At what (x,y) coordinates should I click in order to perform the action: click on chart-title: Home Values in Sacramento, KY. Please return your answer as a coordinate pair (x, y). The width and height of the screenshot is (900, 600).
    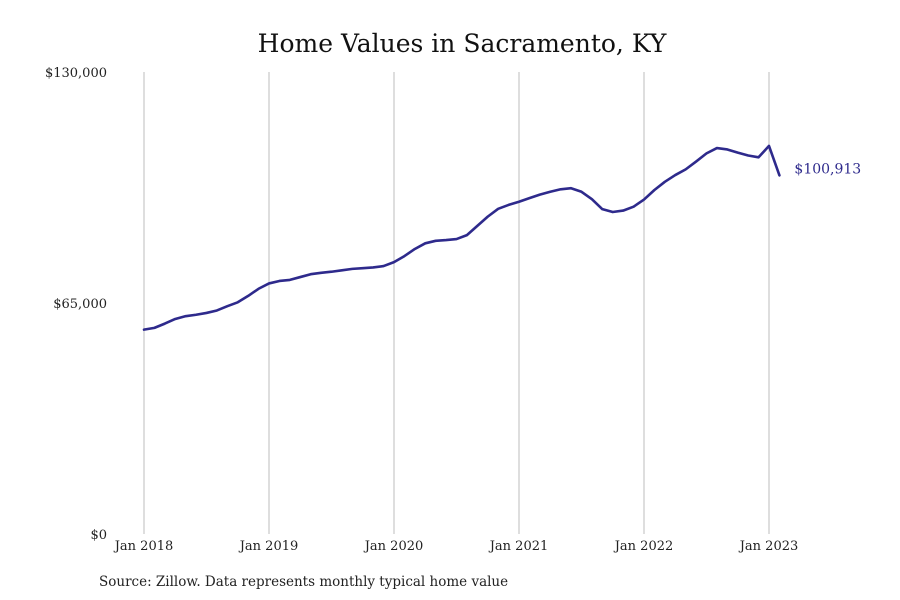
    Looking at the image, I should click on (462, 43).